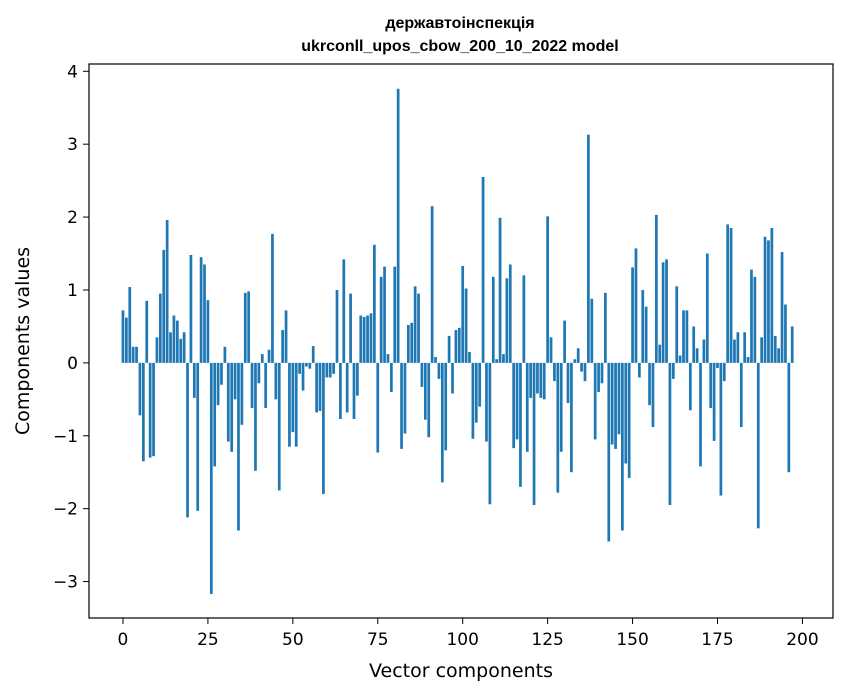 The width and height of the screenshot is (847, 696). I want to click on x-axis-ticks: 0 25 50 75 100 125 150 175 200, so click(468, 634).